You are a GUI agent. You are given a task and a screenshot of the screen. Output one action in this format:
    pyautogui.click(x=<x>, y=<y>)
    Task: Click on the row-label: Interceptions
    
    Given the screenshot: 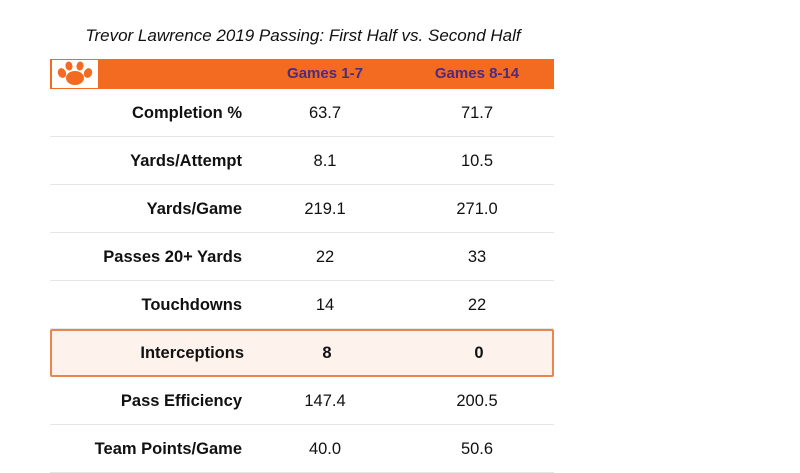 What is the action you would take?
    pyautogui.click(x=192, y=353)
    